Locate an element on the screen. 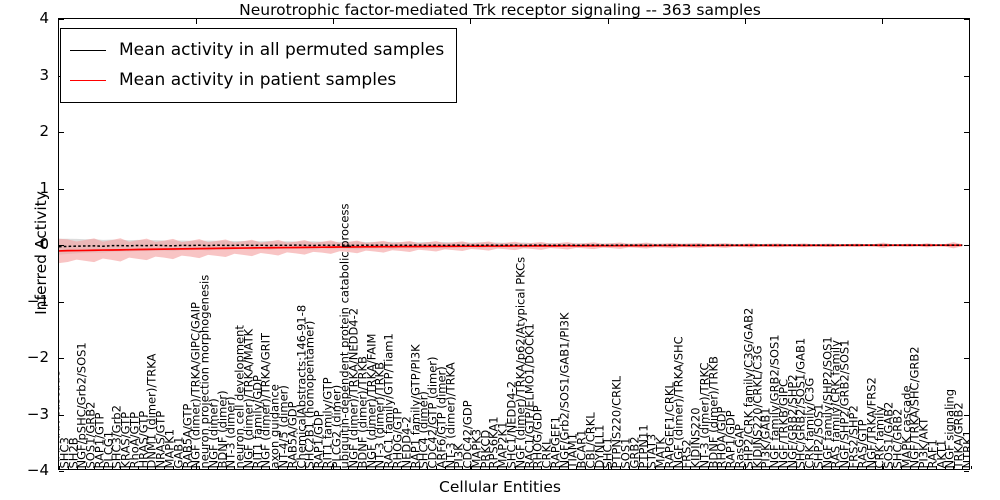  y-tick-label: −4 is located at coordinates (37, 470).